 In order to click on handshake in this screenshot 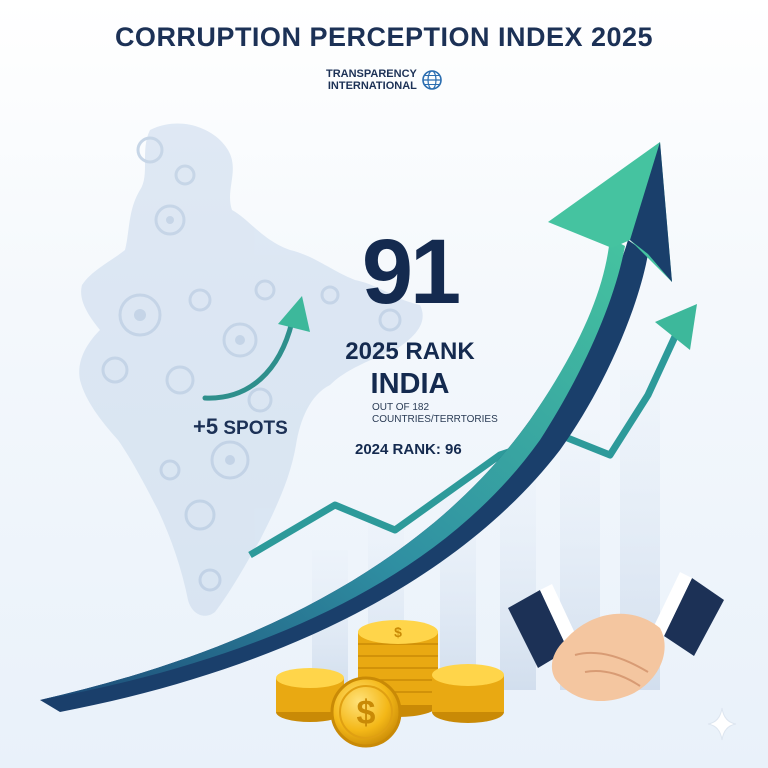, I will do `click(616, 637)`.